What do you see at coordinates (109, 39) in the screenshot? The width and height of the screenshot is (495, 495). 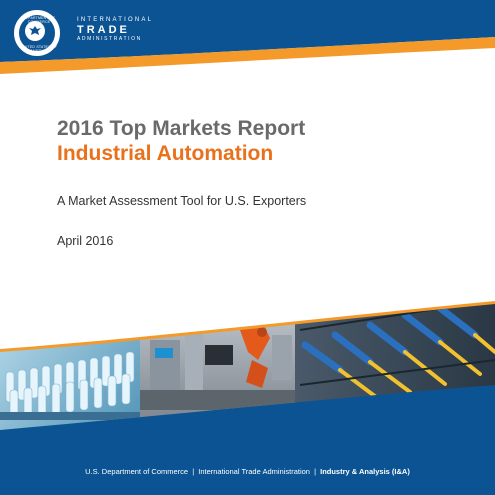 I see `logo-line-administration: ADMINISTRATION` at bounding box center [109, 39].